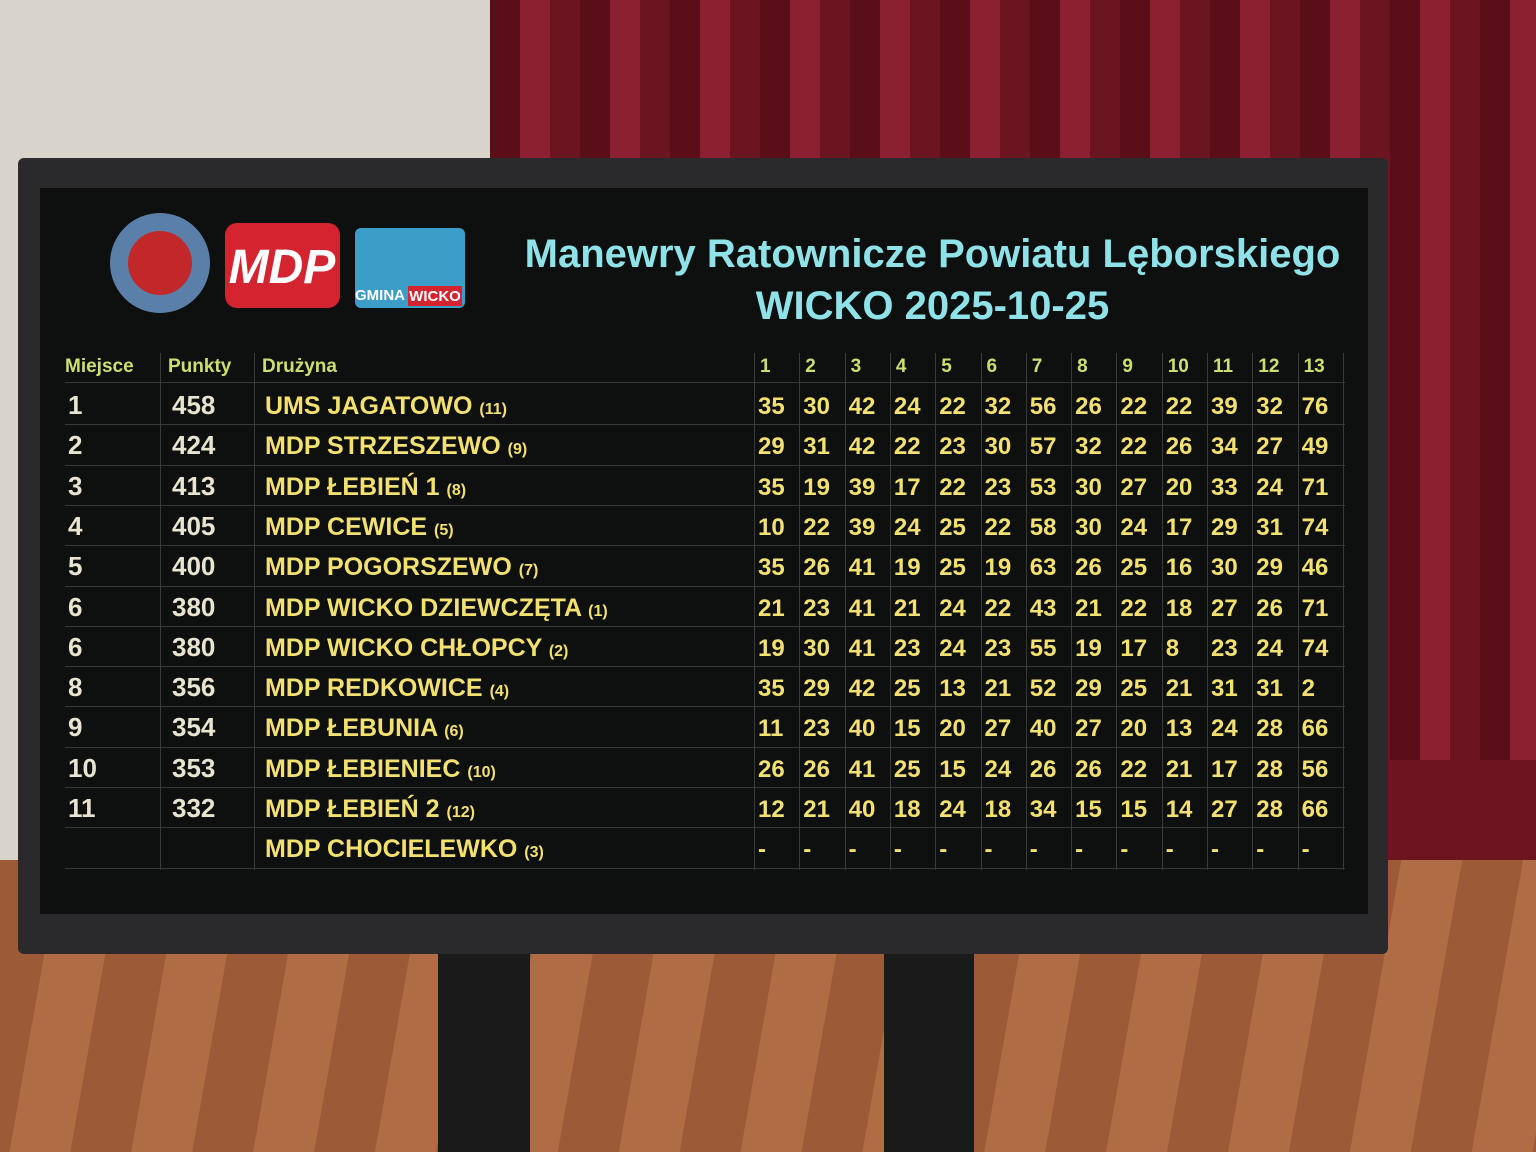 This screenshot has width=1536, height=1152. Describe the element at coordinates (998, 568) in the screenshot. I see `score: 19` at that location.